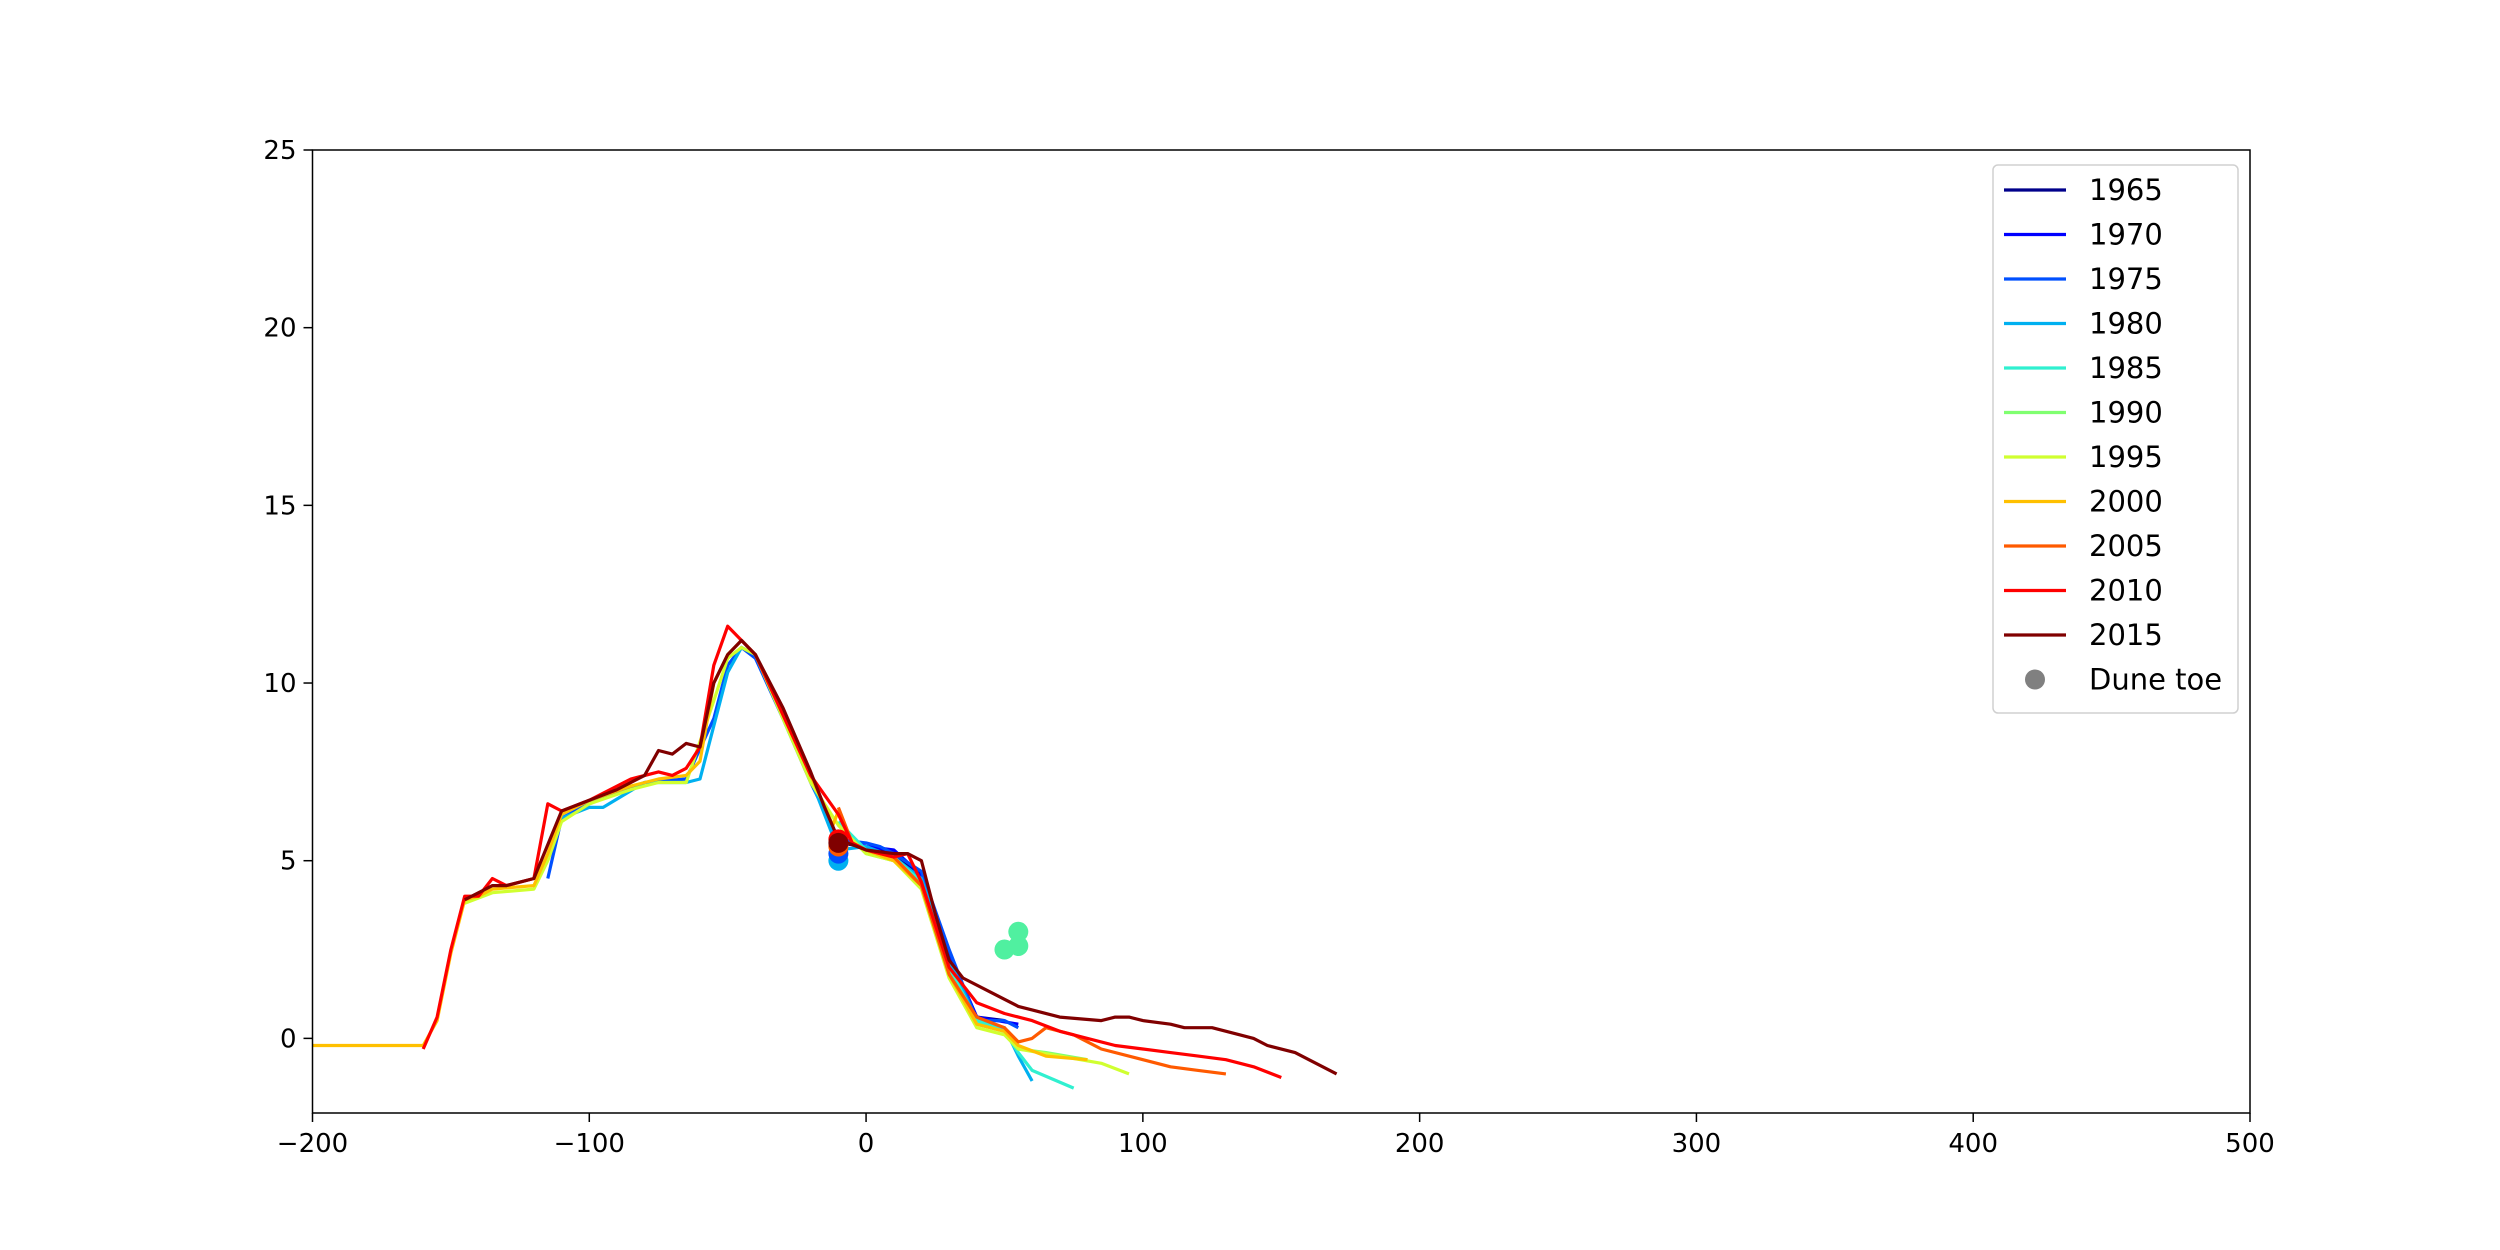 The height and width of the screenshot is (1250, 2500). Describe the element at coordinates (2126, 190) in the screenshot. I see `legend-label-1965: 1965` at that location.